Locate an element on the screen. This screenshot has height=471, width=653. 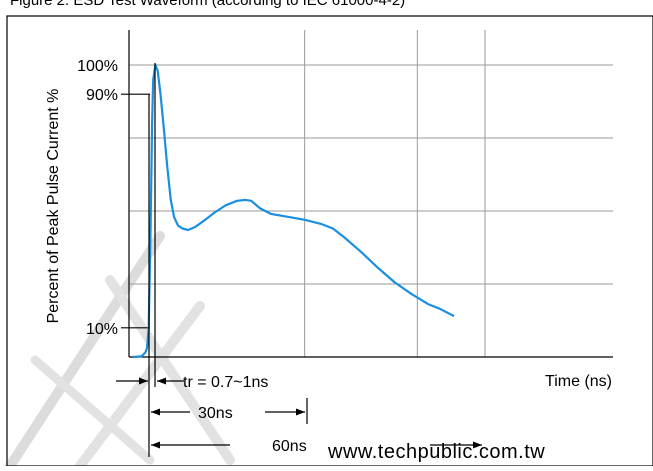
y-axis-label: Percent of Peak Pulse Current % is located at coordinates (53, 206).